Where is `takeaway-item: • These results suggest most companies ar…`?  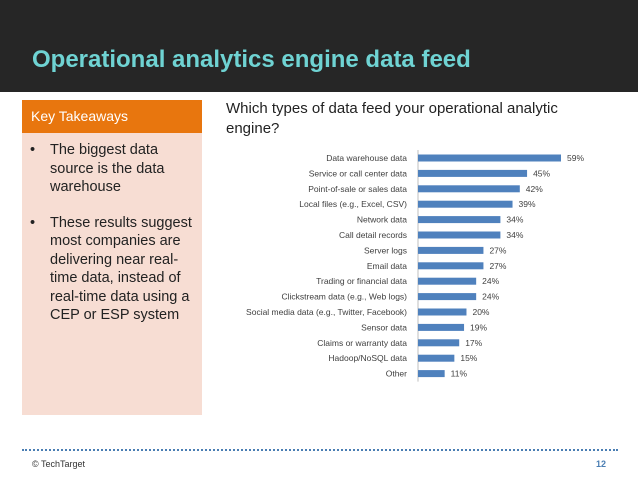 takeaway-item: • These results suggest most companies ar… is located at coordinates (112, 269).